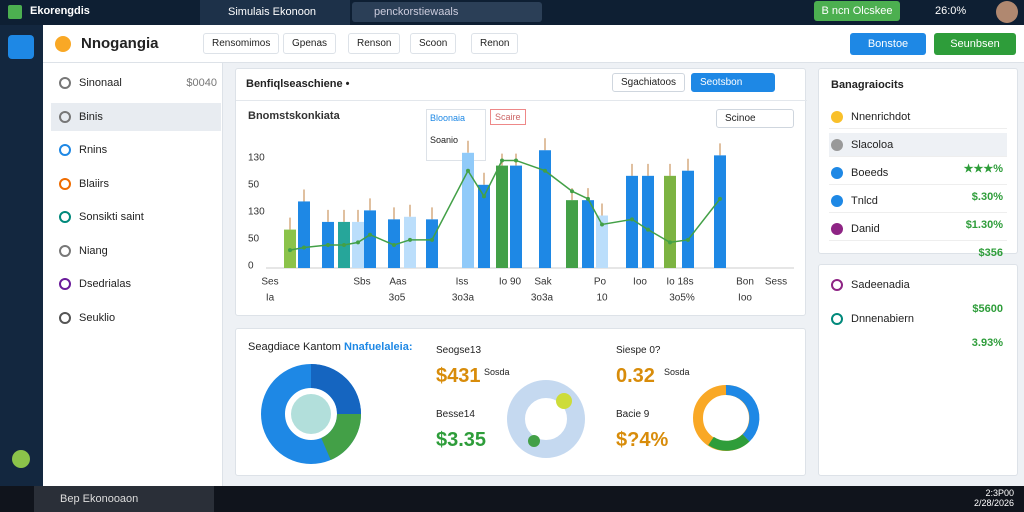  I want to click on header-tab: Scoon, so click(433, 43).